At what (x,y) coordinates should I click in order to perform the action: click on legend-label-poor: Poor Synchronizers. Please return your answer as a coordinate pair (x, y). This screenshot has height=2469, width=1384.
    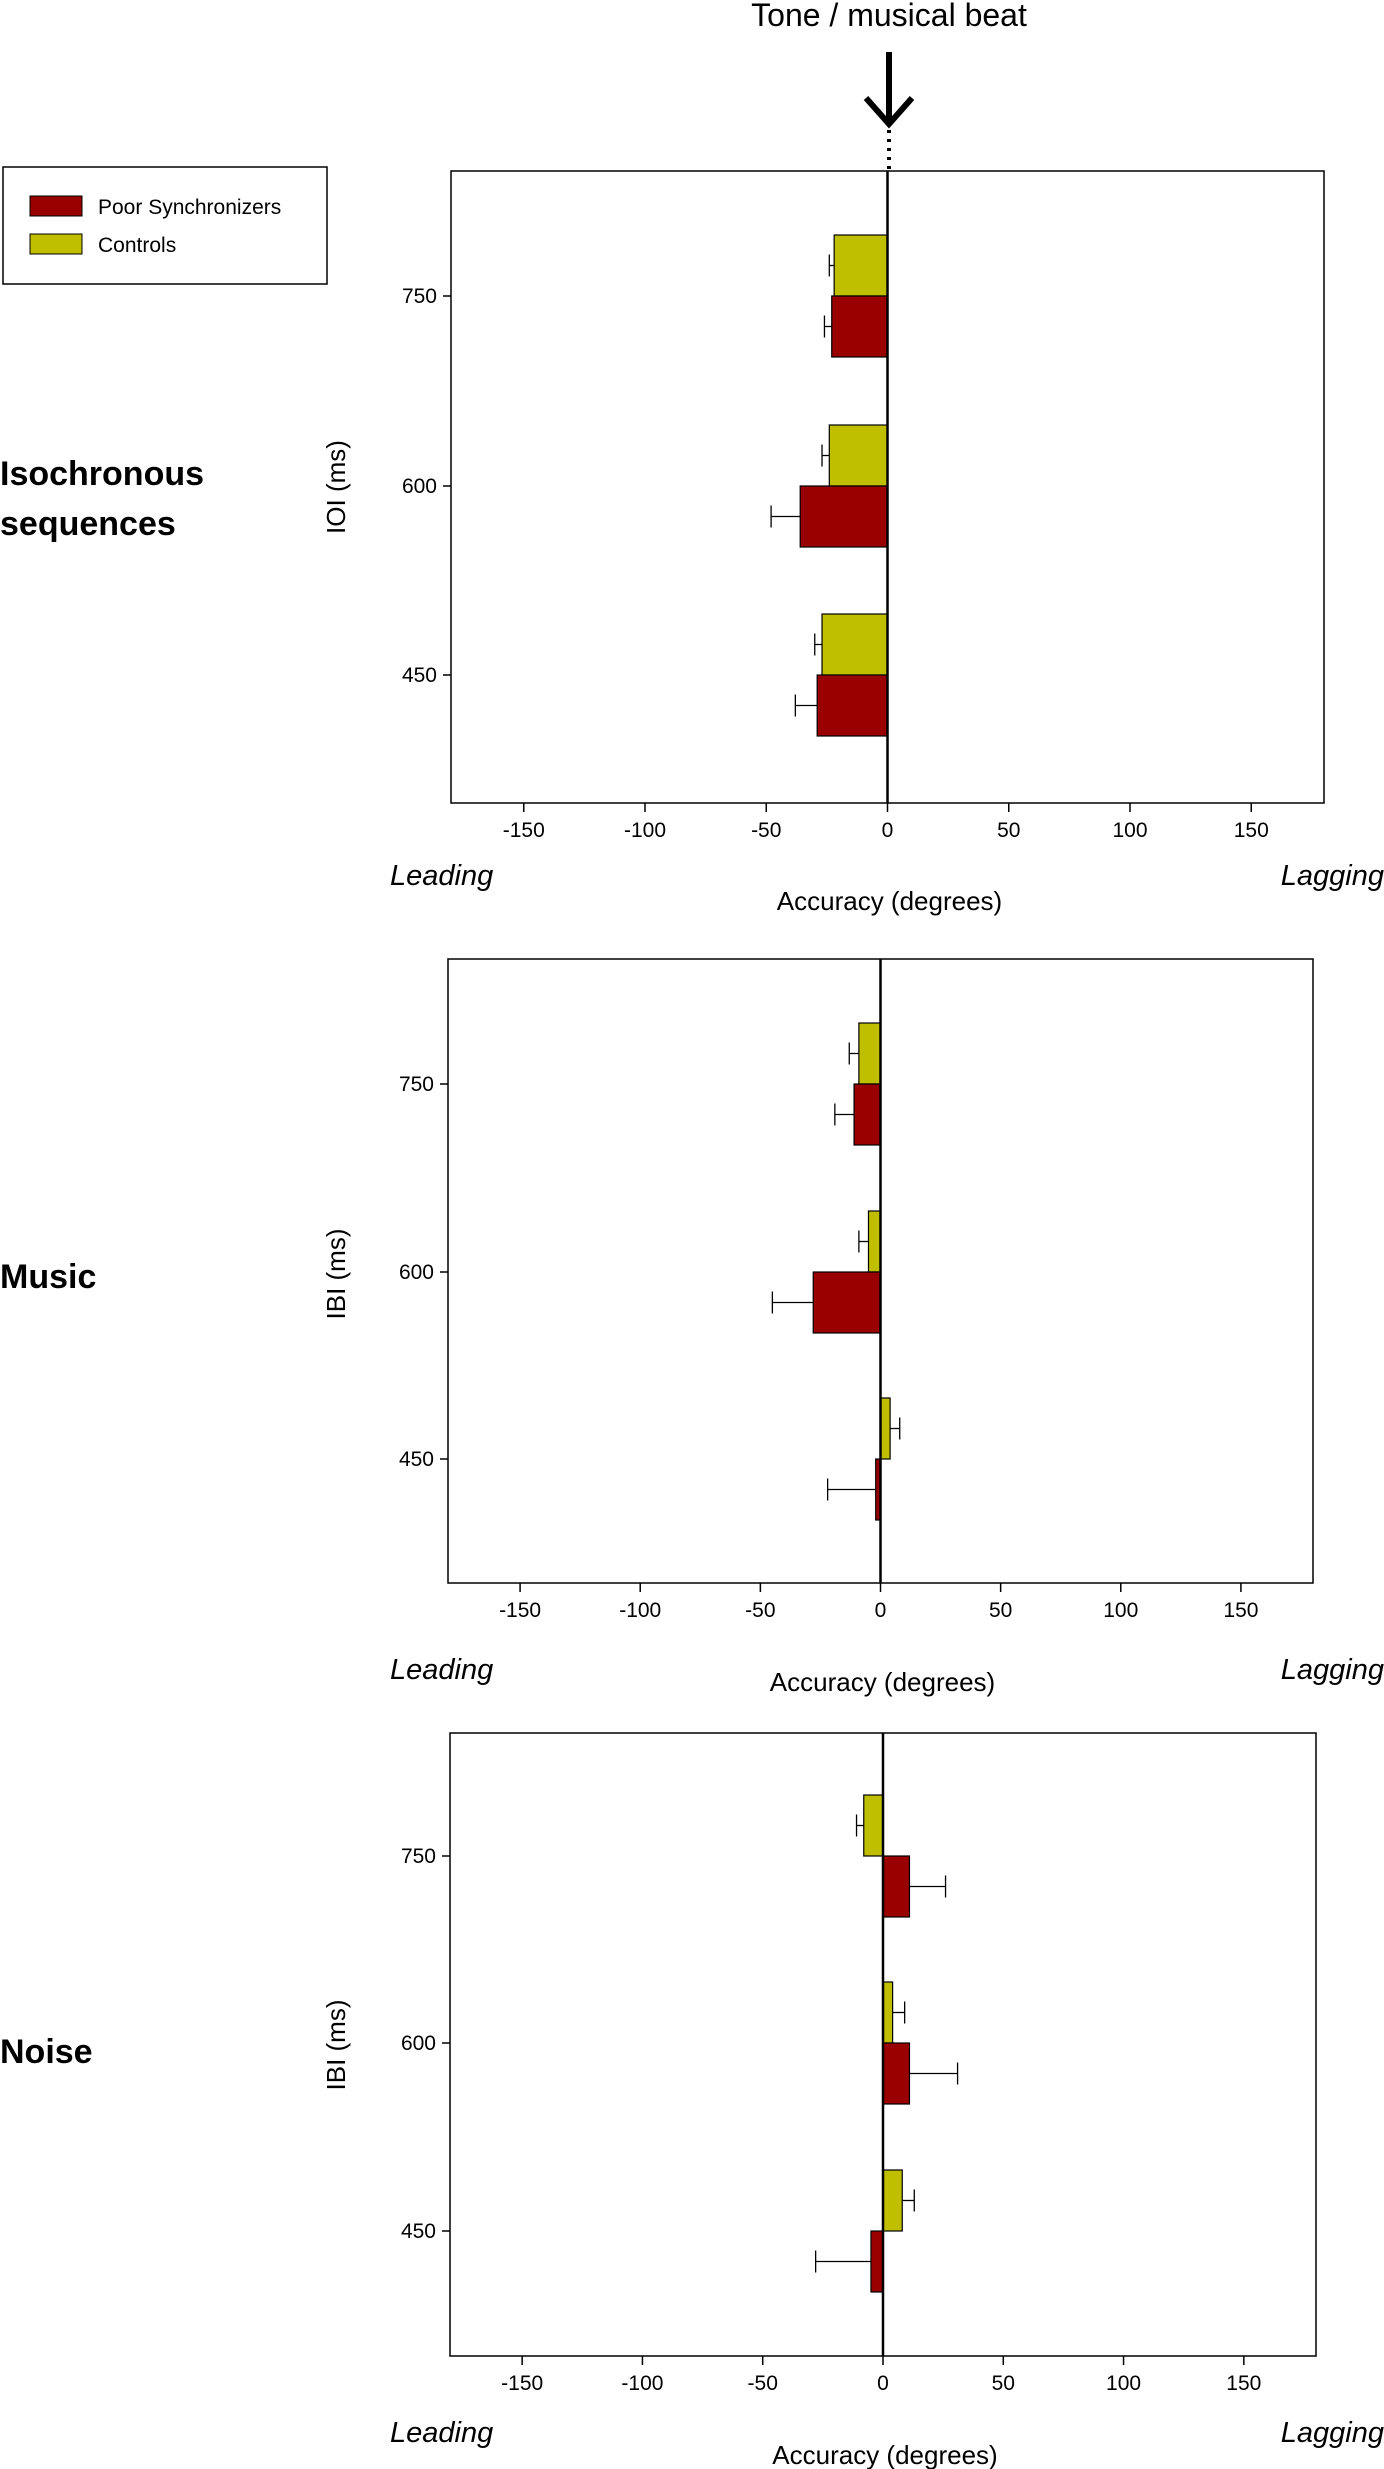
    Looking at the image, I should click on (189, 207).